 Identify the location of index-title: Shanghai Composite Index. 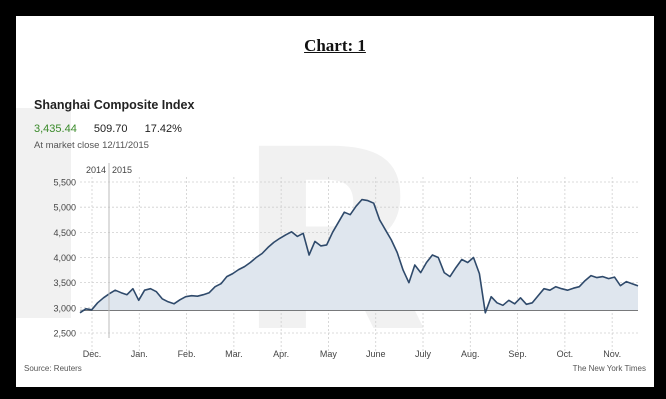
(114, 105).